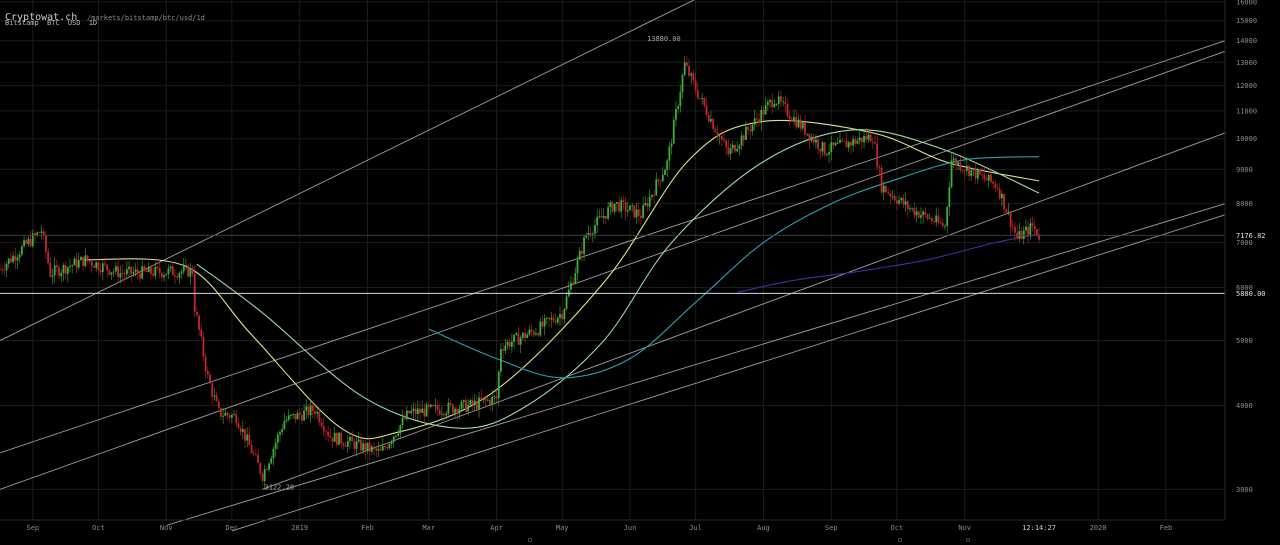  Describe the element at coordinates (1246, 3) in the screenshot. I see `y-tick-label: 16000` at that location.